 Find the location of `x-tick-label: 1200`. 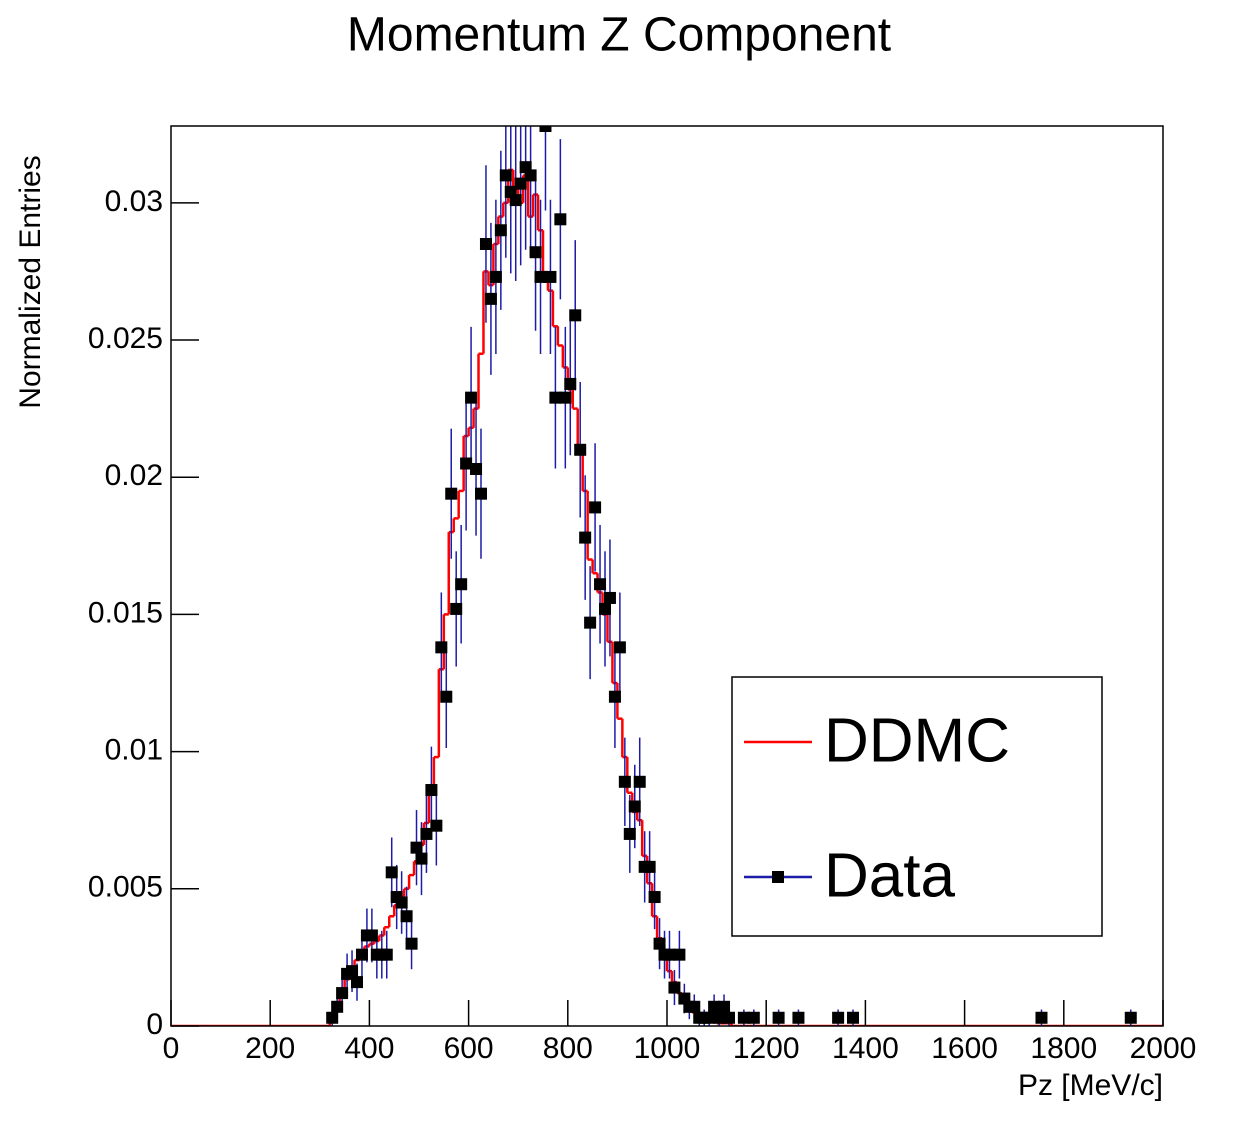

x-tick-label: 1200 is located at coordinates (766, 1048).